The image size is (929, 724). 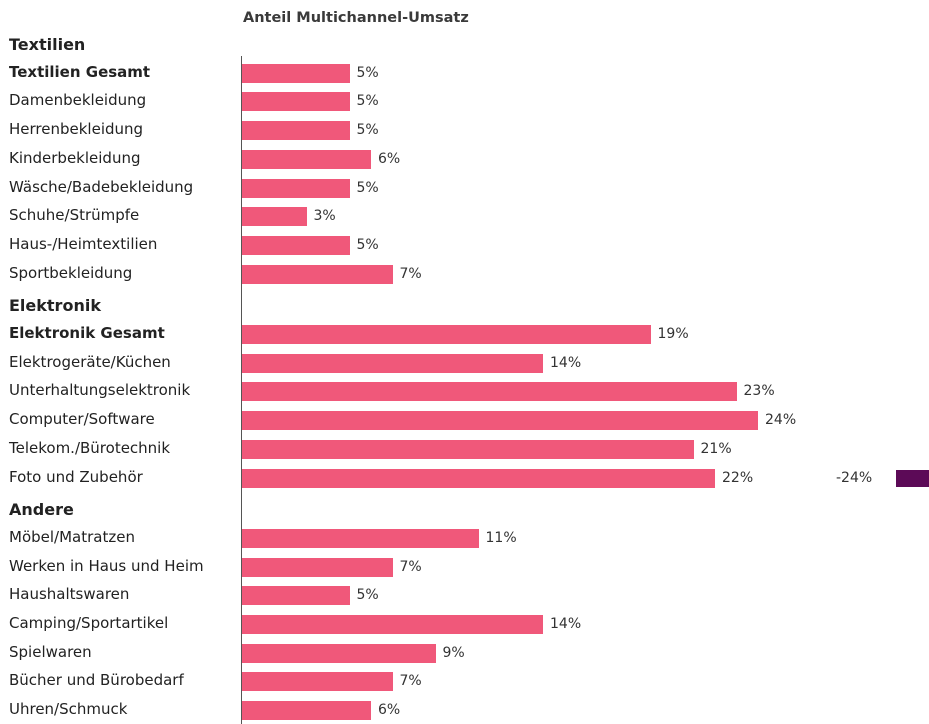 I want to click on y-axis-line, so click(x=241, y=390).